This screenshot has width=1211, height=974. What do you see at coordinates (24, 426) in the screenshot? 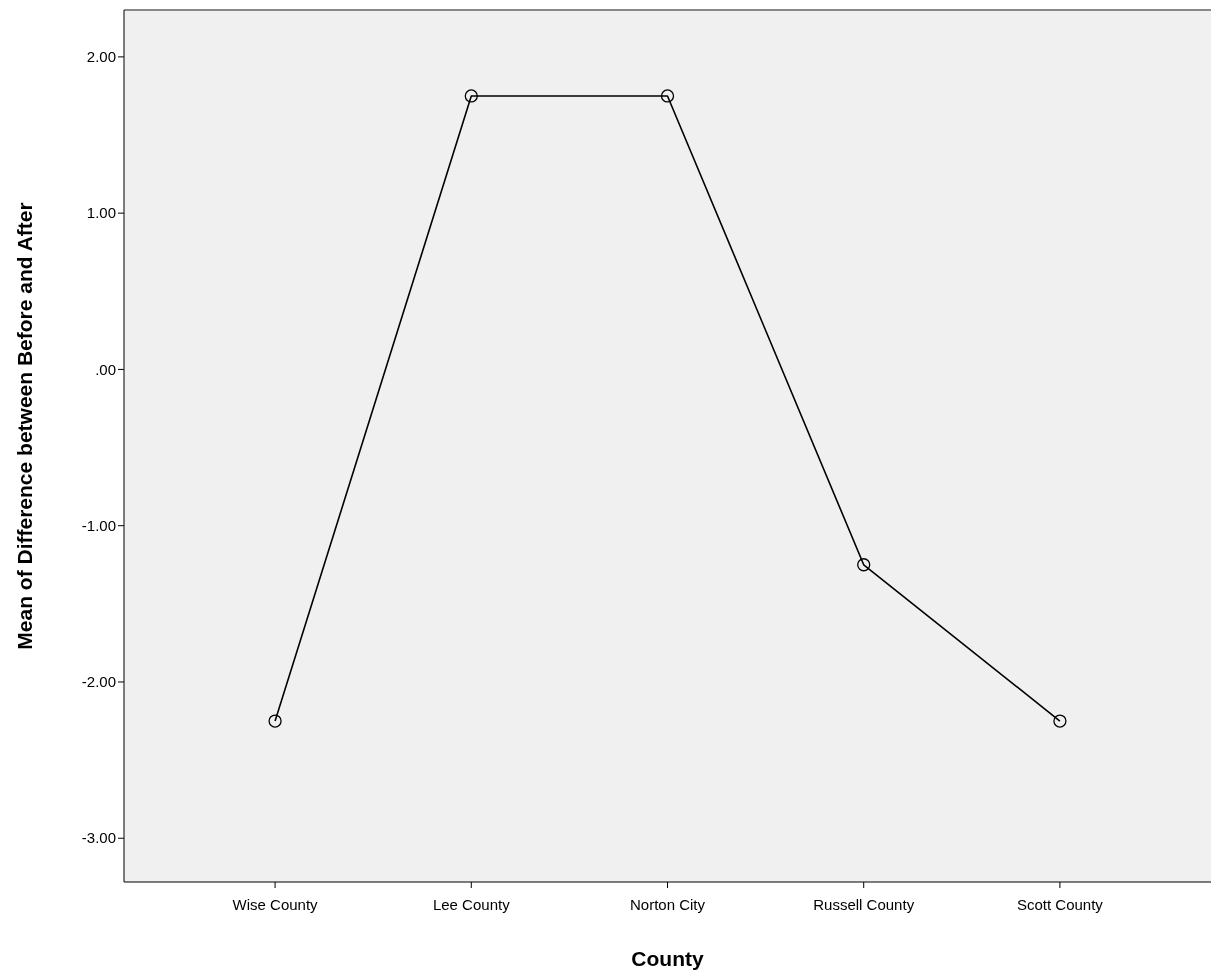
I see `y-axis-title: Mean of Difference between Before and After` at bounding box center [24, 426].